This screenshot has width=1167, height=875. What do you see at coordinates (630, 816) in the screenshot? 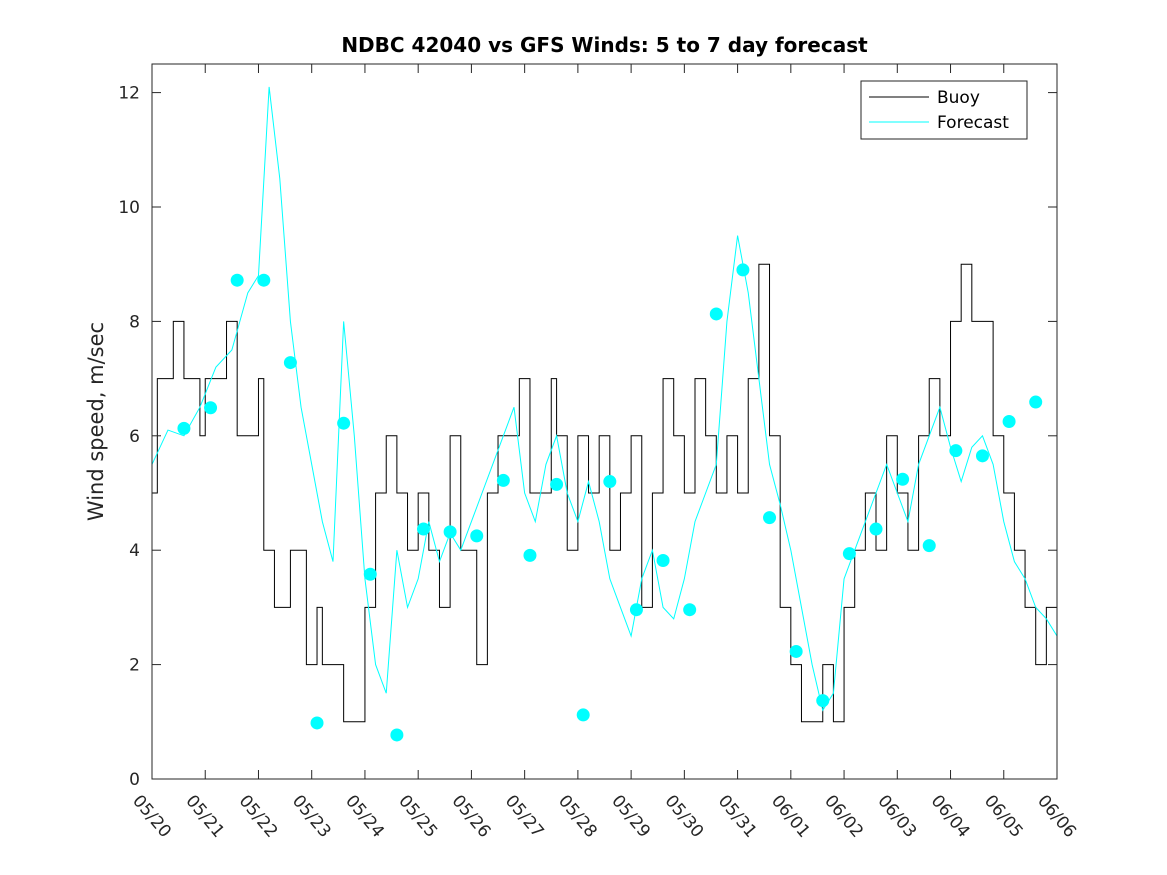
I see `x-tick-label: 05/29` at bounding box center [630, 816].